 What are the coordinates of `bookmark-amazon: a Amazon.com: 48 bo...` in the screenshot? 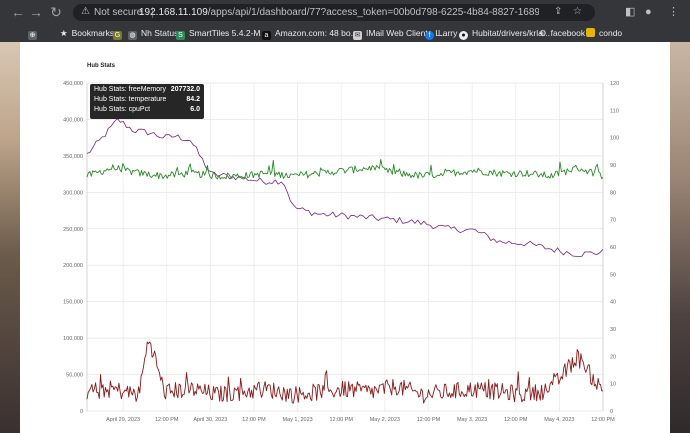 It's located at (310, 33).